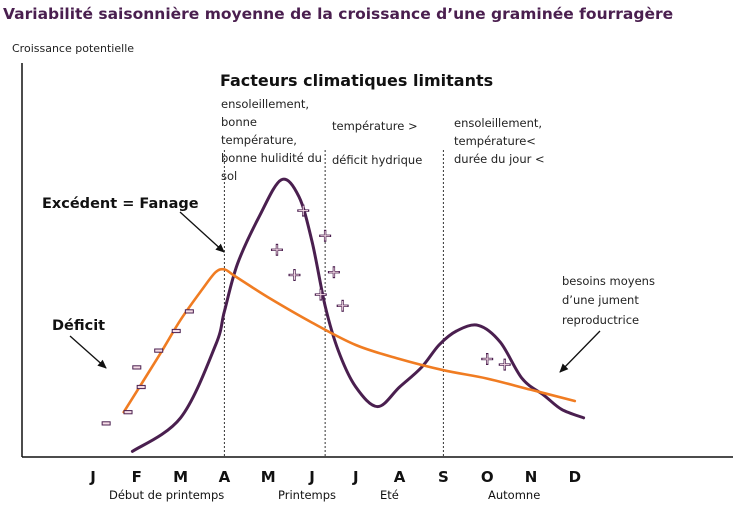 The height and width of the screenshot is (516, 733). Describe the element at coordinates (487, 477) in the screenshot. I see `month-tick-label: O` at that location.